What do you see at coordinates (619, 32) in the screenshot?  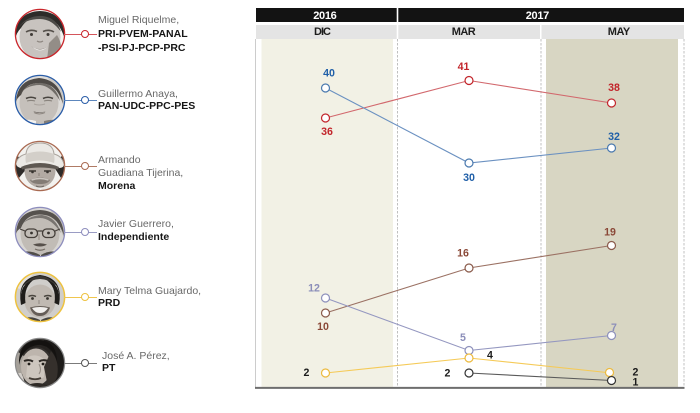 I see `svg-text: MAY` at bounding box center [619, 32].